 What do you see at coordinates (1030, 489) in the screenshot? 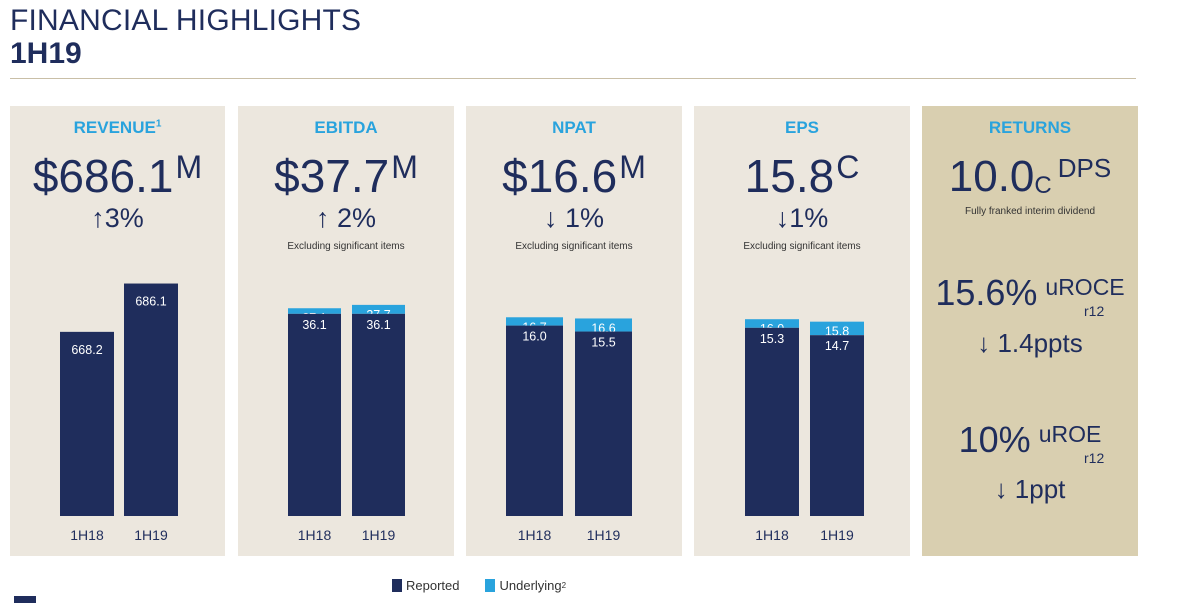
I see `uroe-change: ↓ 1ppt` at bounding box center [1030, 489].